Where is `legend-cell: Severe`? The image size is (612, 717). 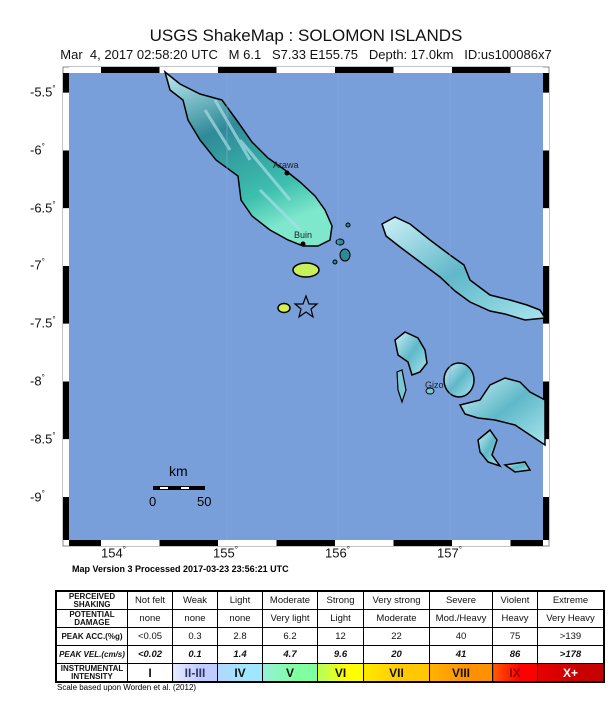
legend-cell: Severe is located at coordinates (461, 600).